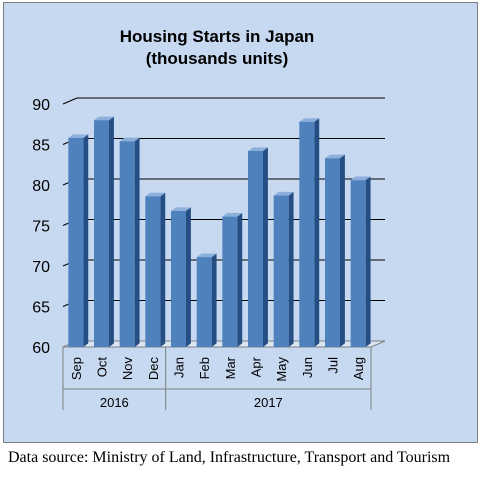 The width and height of the screenshot is (483, 494). I want to click on x-tick-label: Jul, so click(333, 365).